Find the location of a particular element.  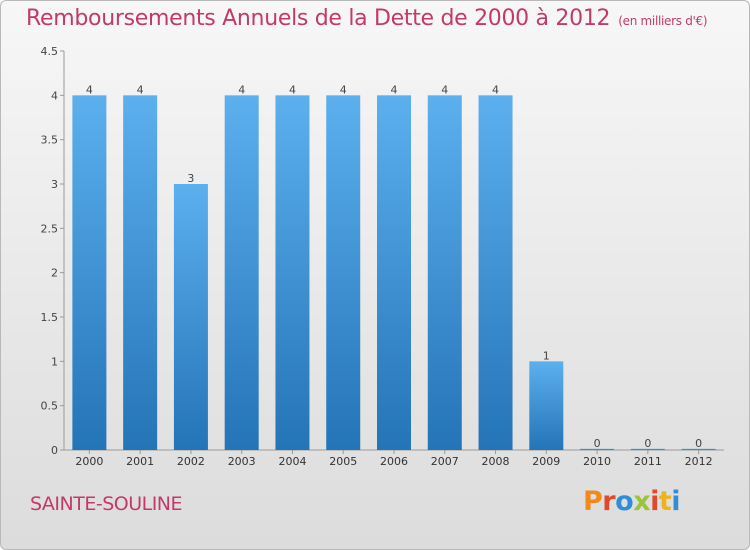

y-tick-label: 3 is located at coordinates (54, 184).